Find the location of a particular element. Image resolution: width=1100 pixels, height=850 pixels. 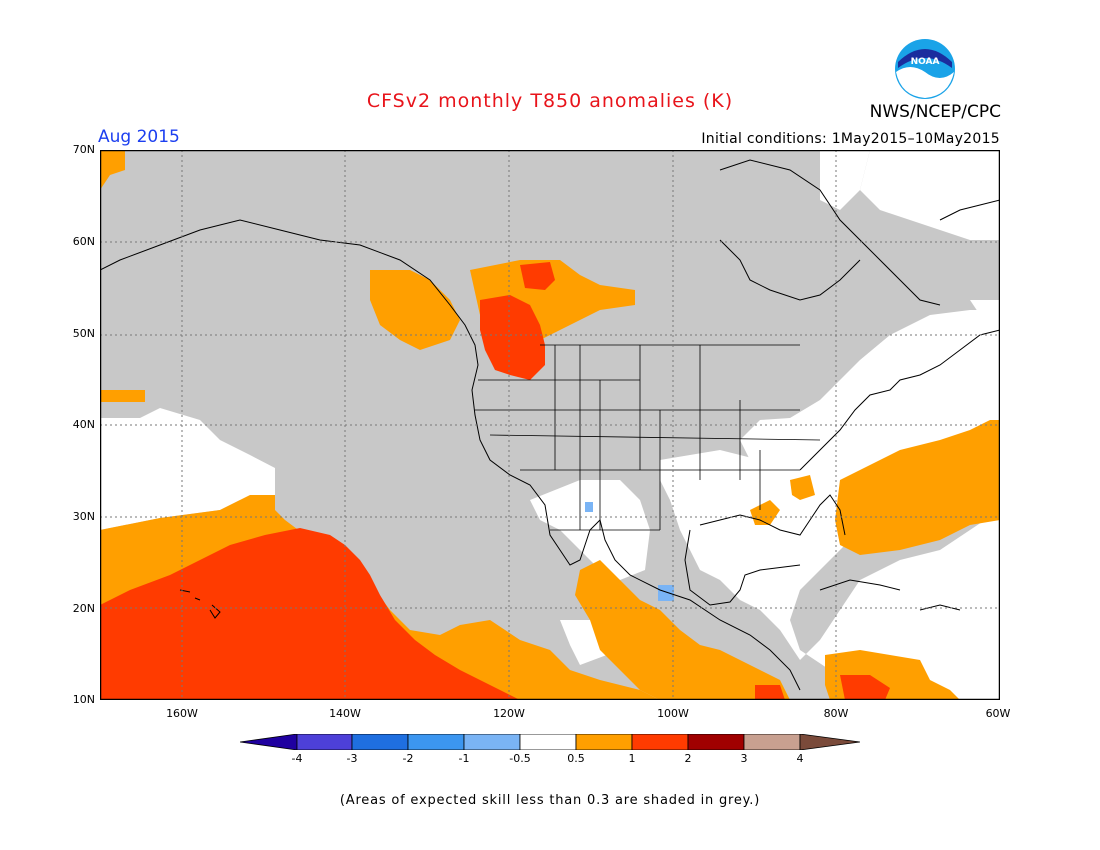

lon-label: 60W is located at coordinates (998, 713).